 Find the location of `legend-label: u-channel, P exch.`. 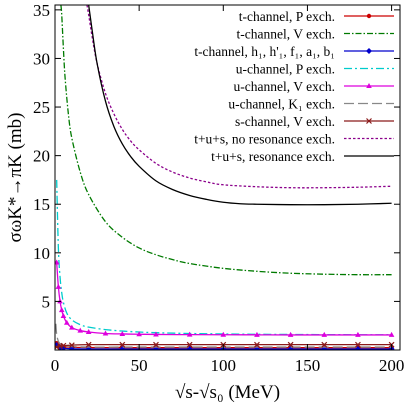

legend-label: u-channel, P exch. is located at coordinates (285, 69).